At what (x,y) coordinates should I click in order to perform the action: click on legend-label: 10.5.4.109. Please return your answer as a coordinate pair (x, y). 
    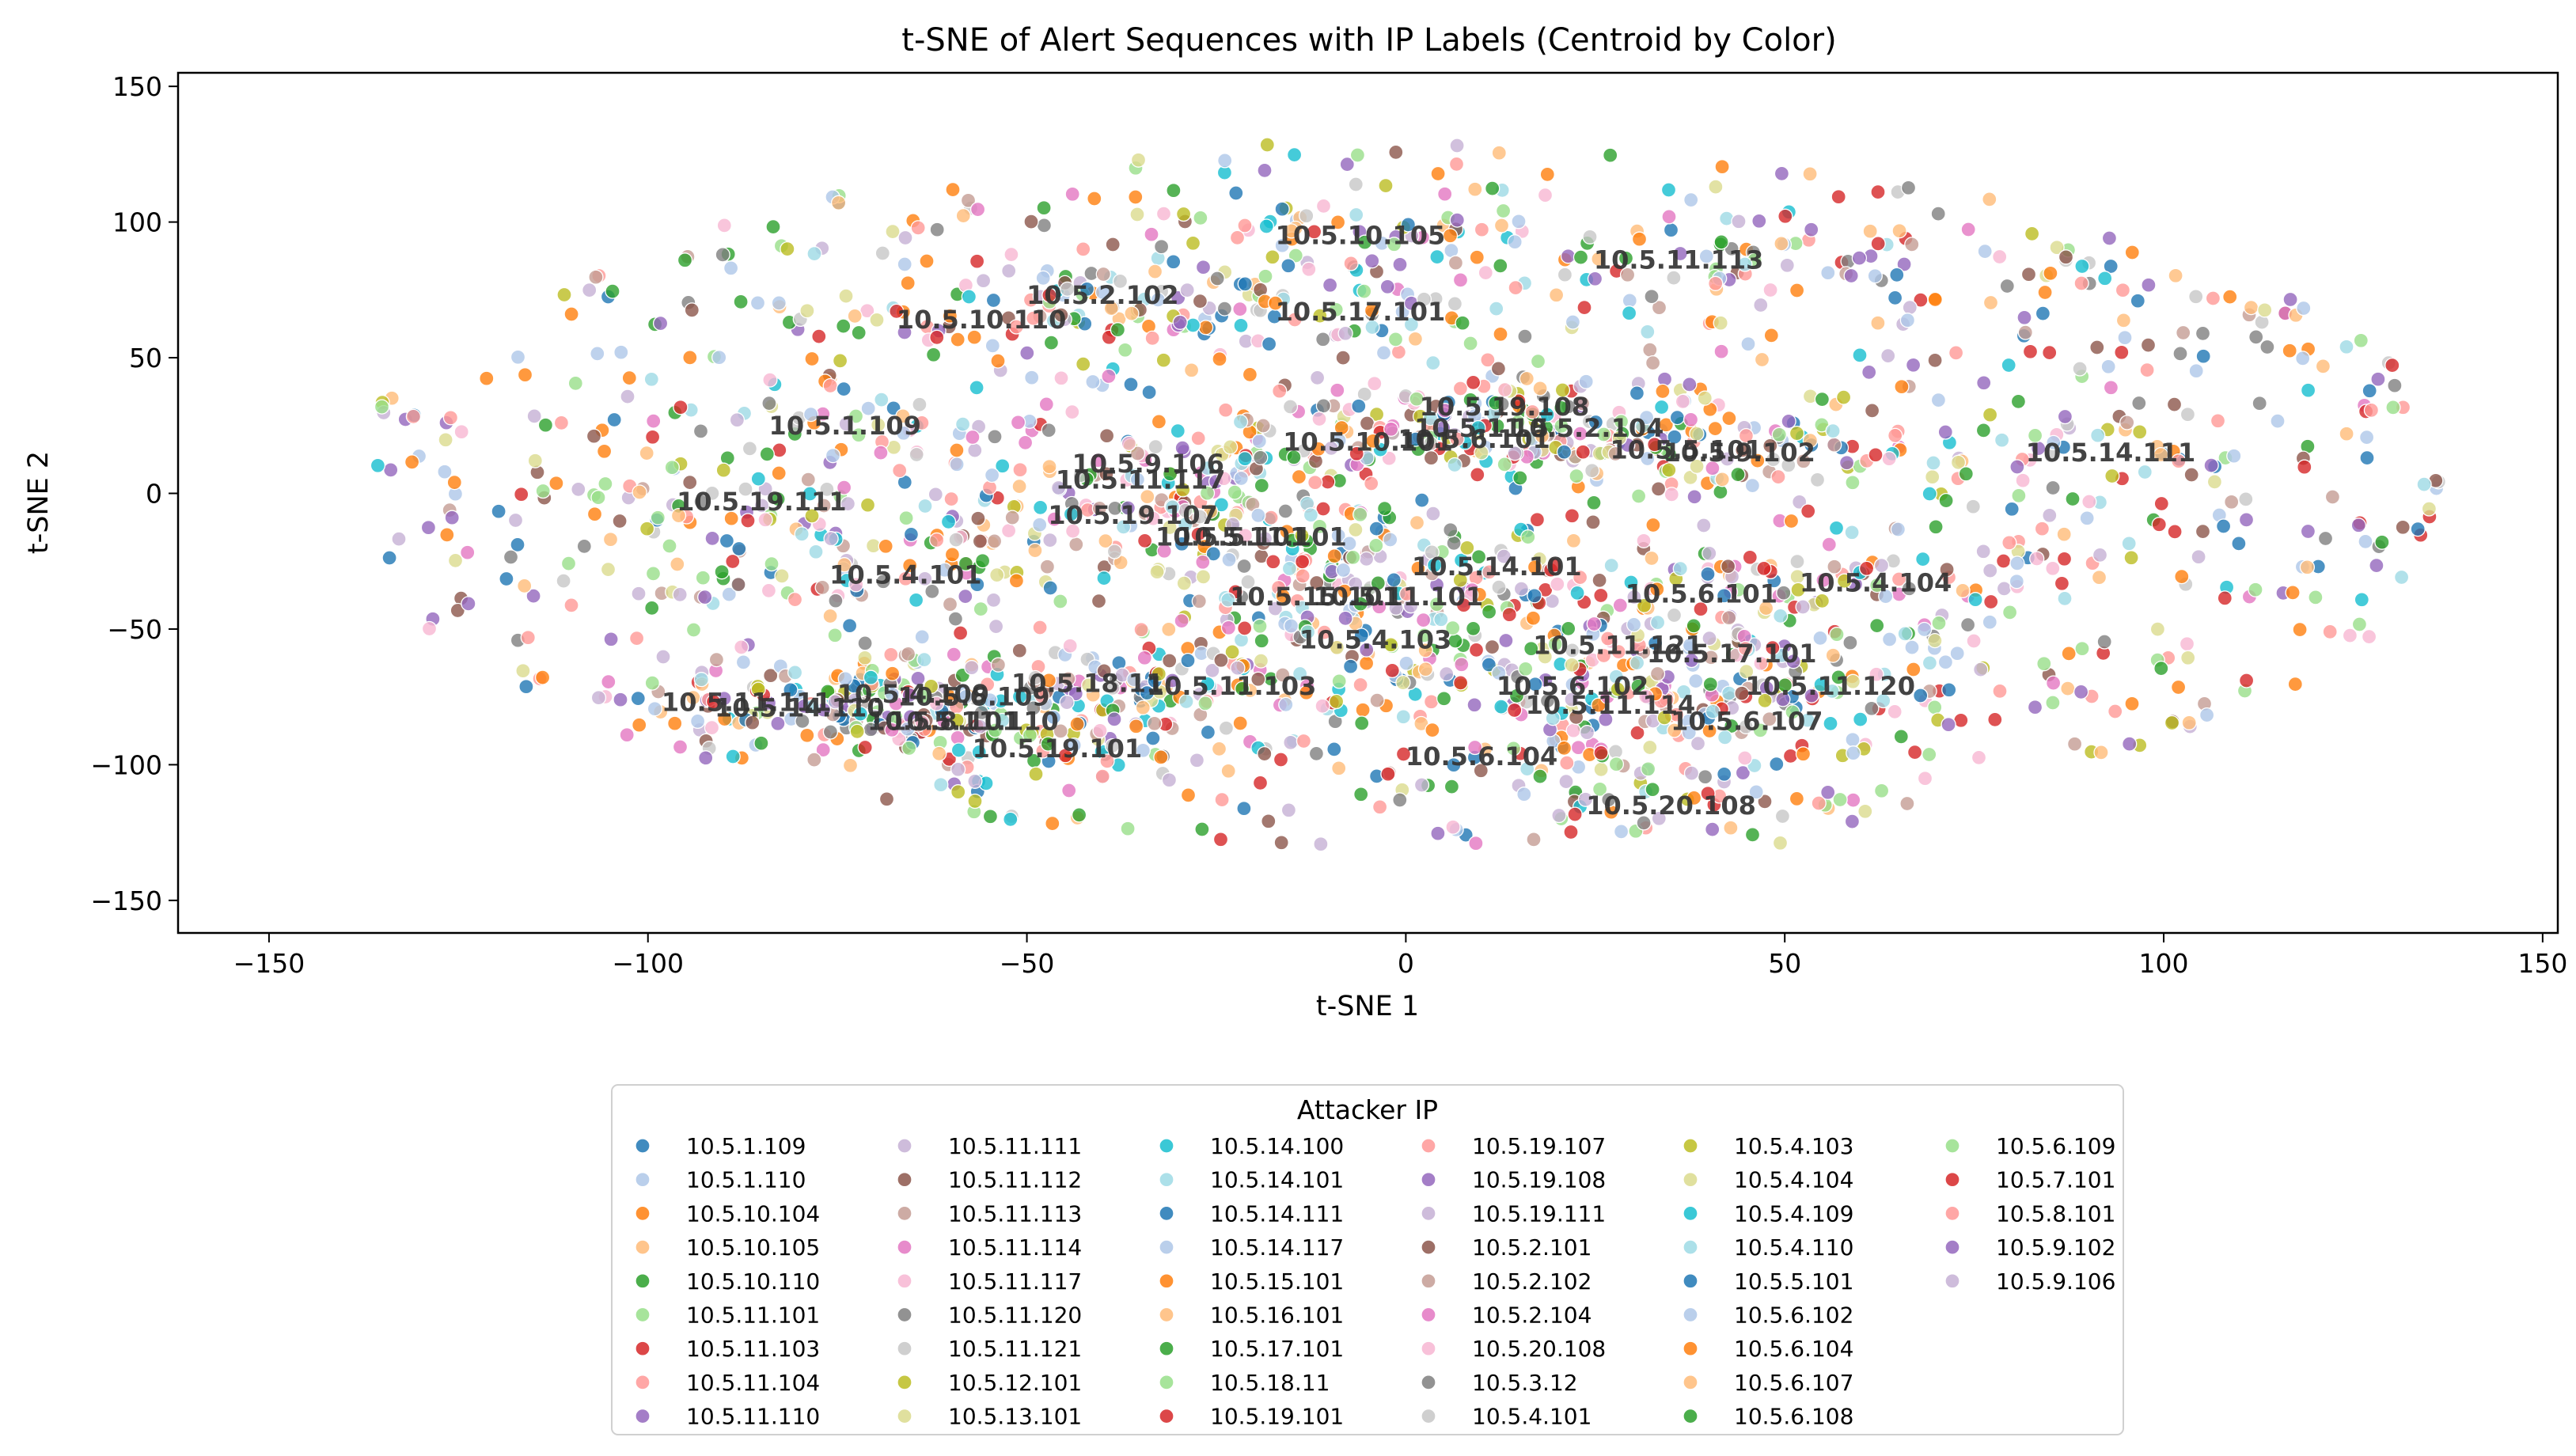
    Looking at the image, I should click on (1793, 1213).